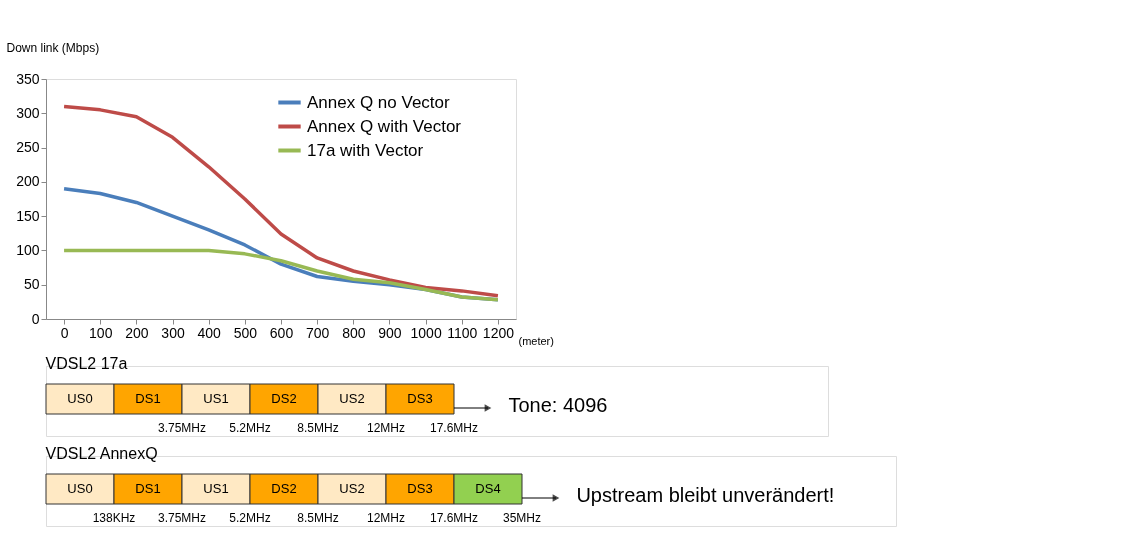 This screenshot has height=551, width=1146. What do you see at coordinates (462, 332) in the screenshot?
I see `x-tick-label: 1100` at bounding box center [462, 332].